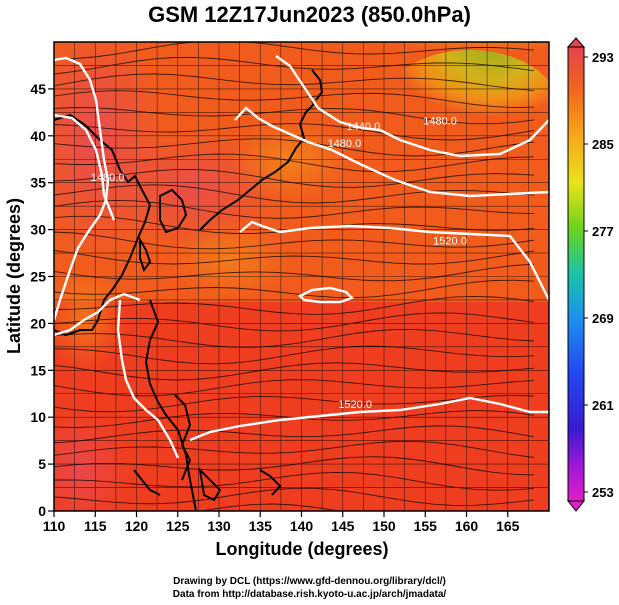  Describe the element at coordinates (603, 57) in the screenshot. I see `colorbar-tick-label: 293` at that location.